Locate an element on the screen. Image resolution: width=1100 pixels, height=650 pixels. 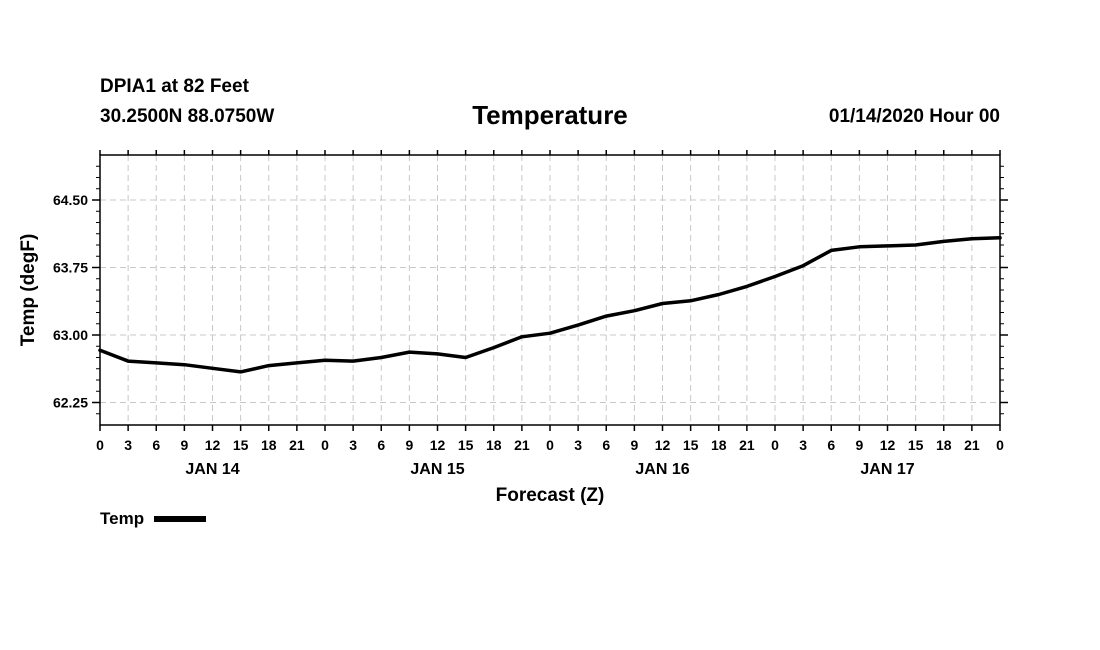
y-axis-label: Temp (degF) is located at coordinates (28, 290).